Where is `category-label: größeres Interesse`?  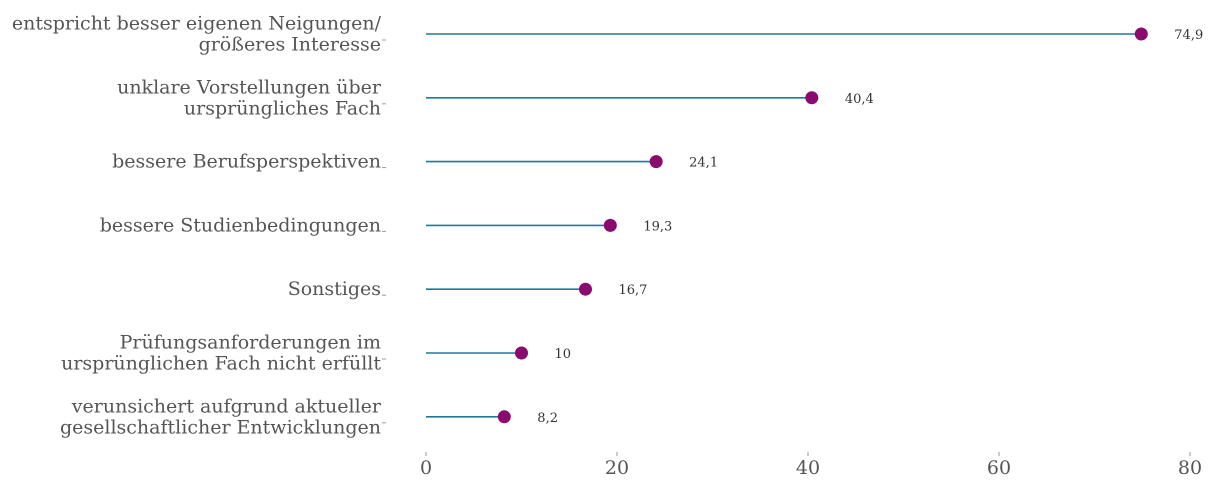 category-label: größeres Interesse is located at coordinates (290, 45).